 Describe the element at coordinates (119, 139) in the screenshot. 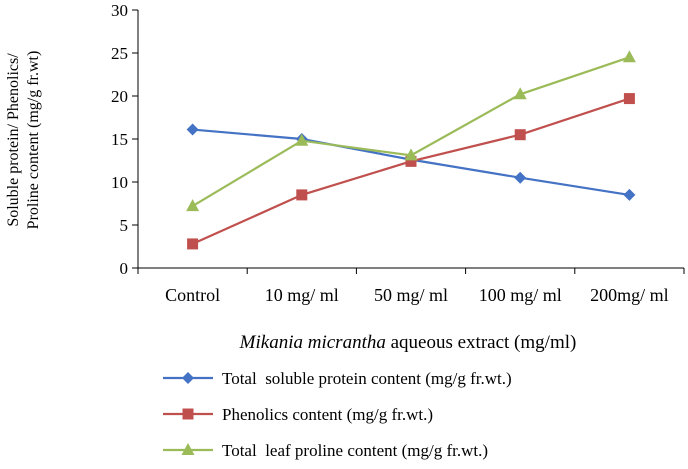

I see `y-tick-label: 15` at that location.